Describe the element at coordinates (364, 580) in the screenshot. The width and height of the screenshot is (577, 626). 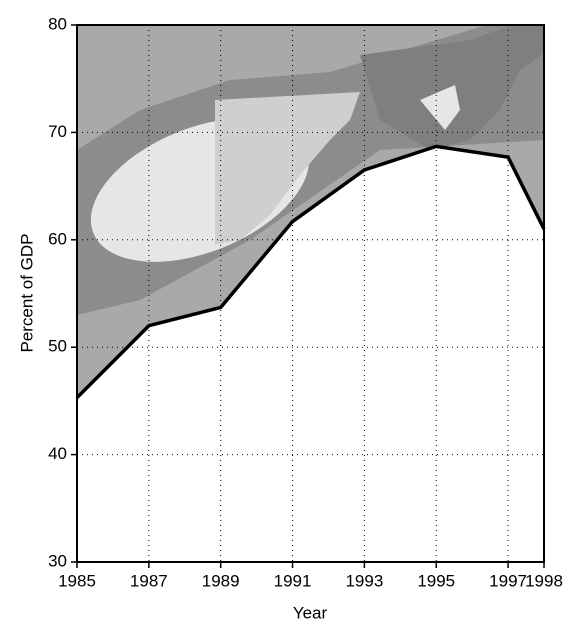
I see `x-tick-label: 1993` at that location.